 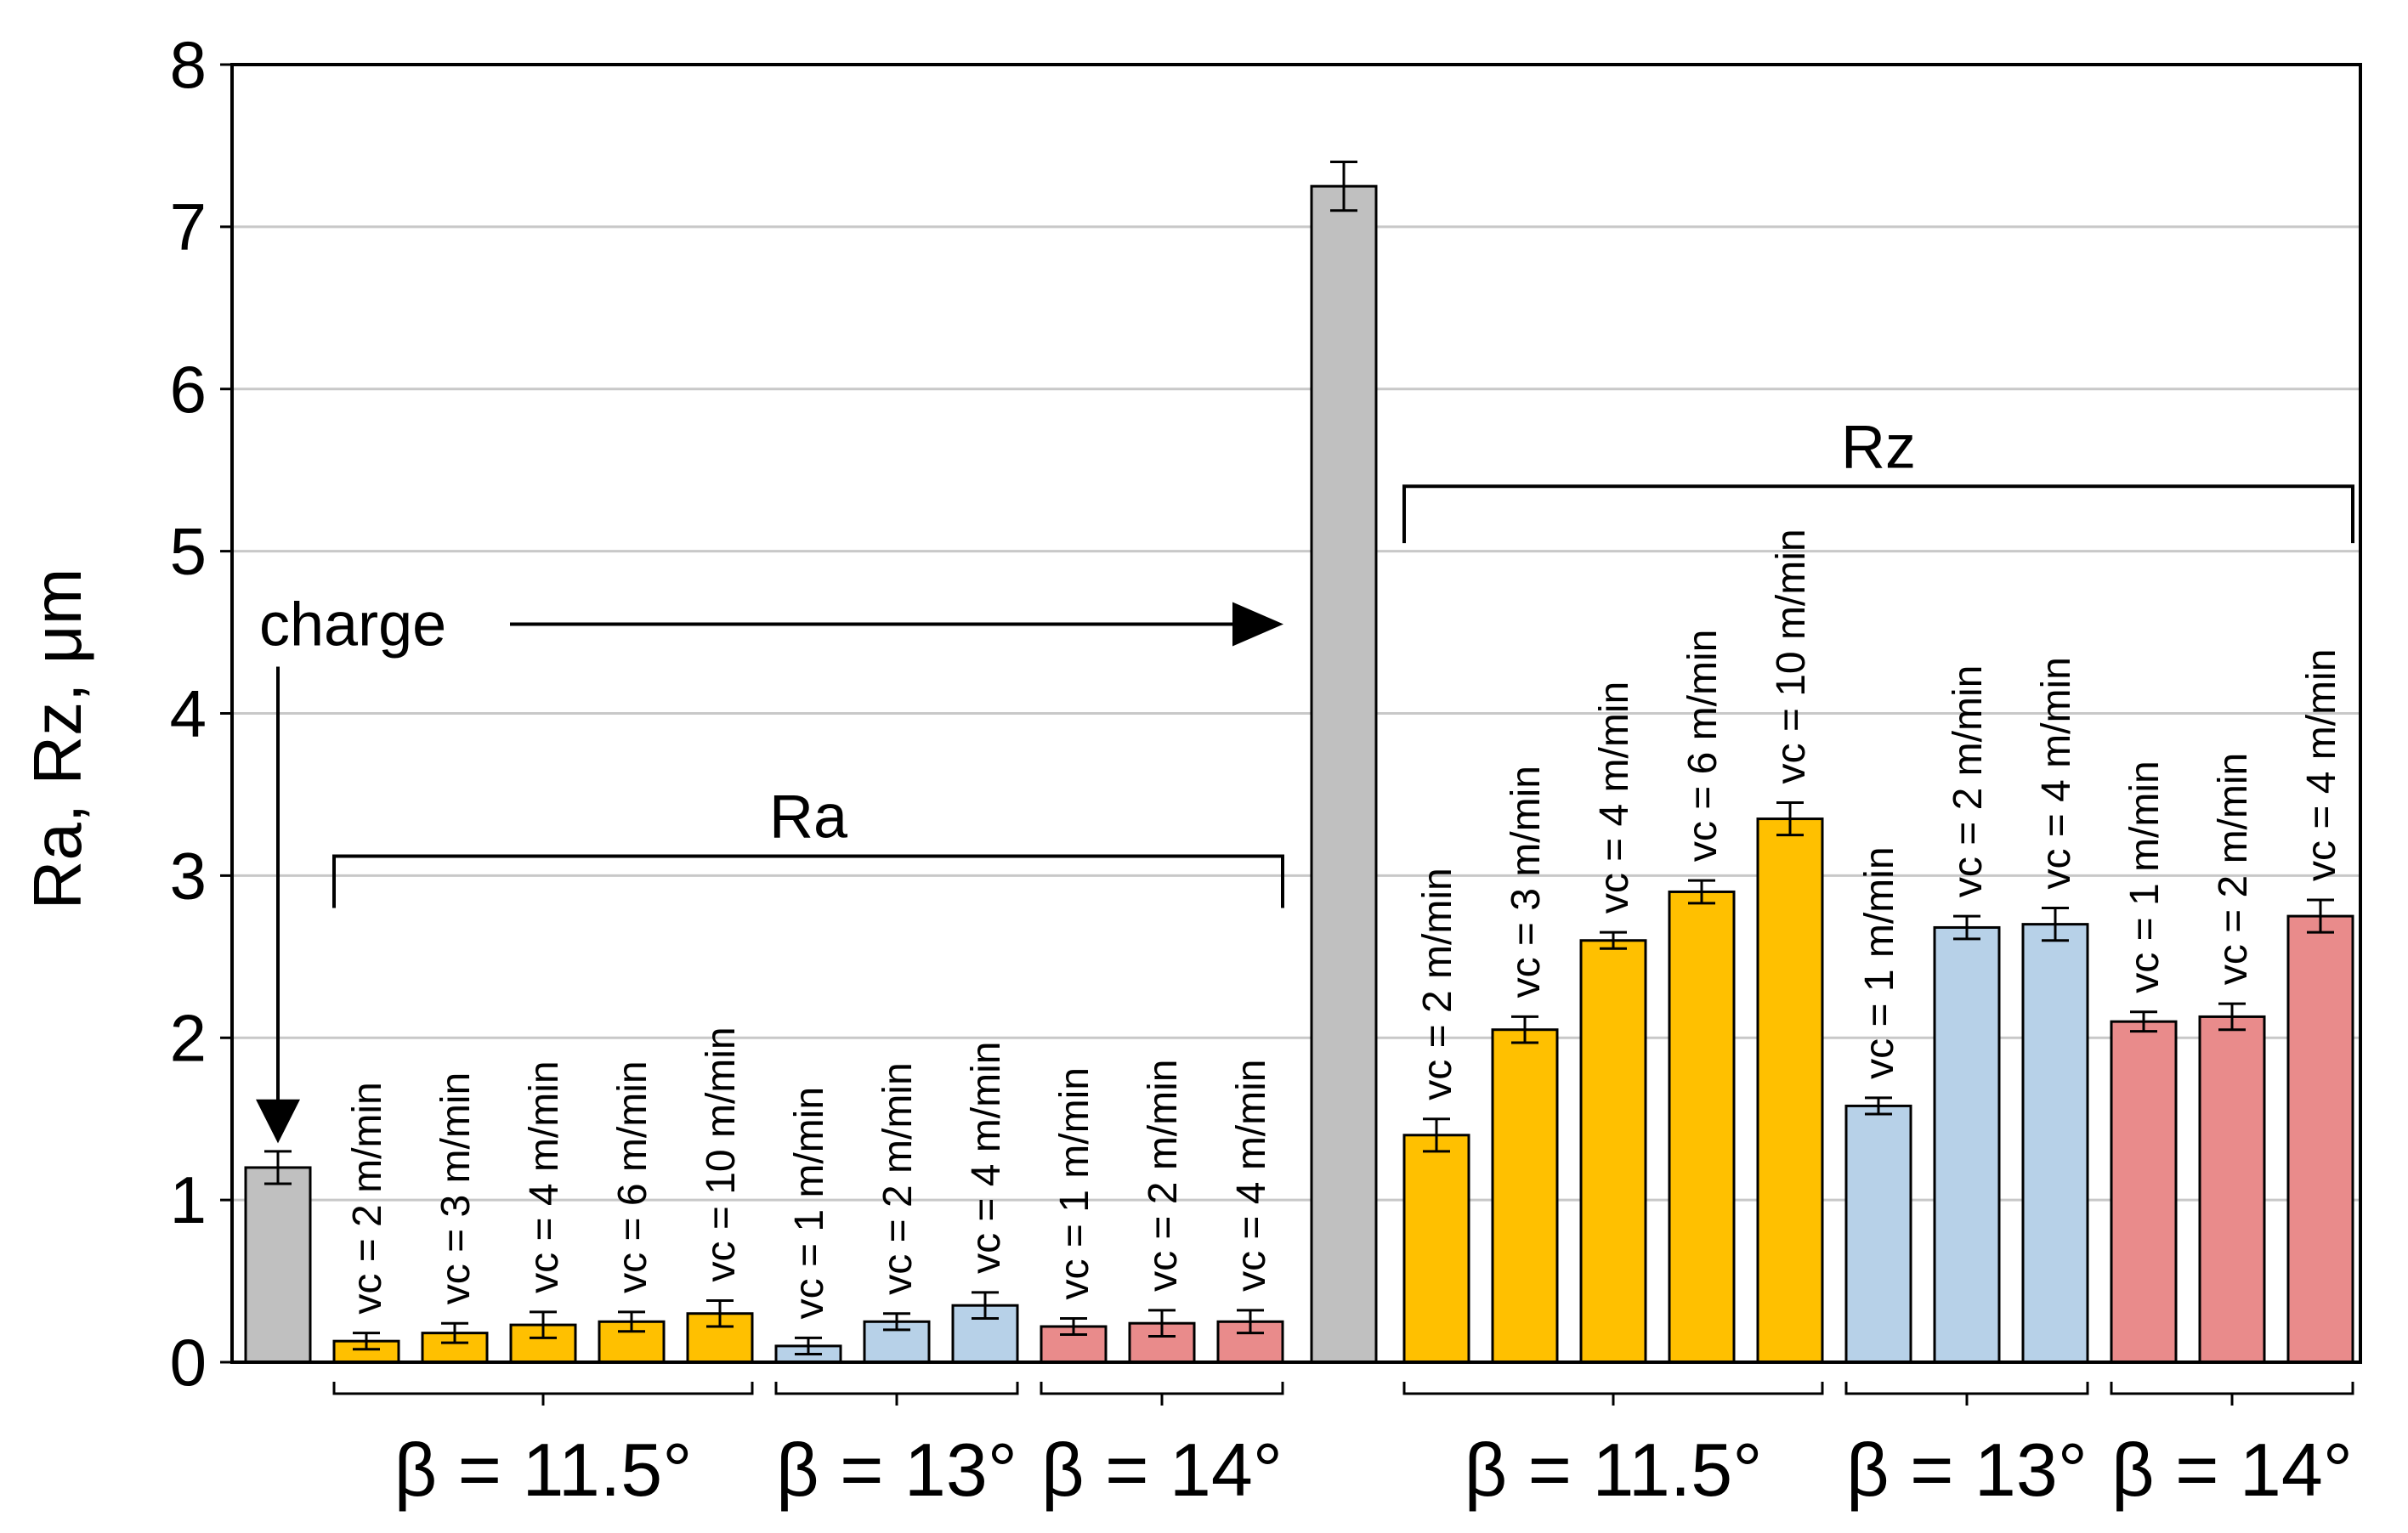 I want to click on ra-bracket, so click(x=808, y=881).